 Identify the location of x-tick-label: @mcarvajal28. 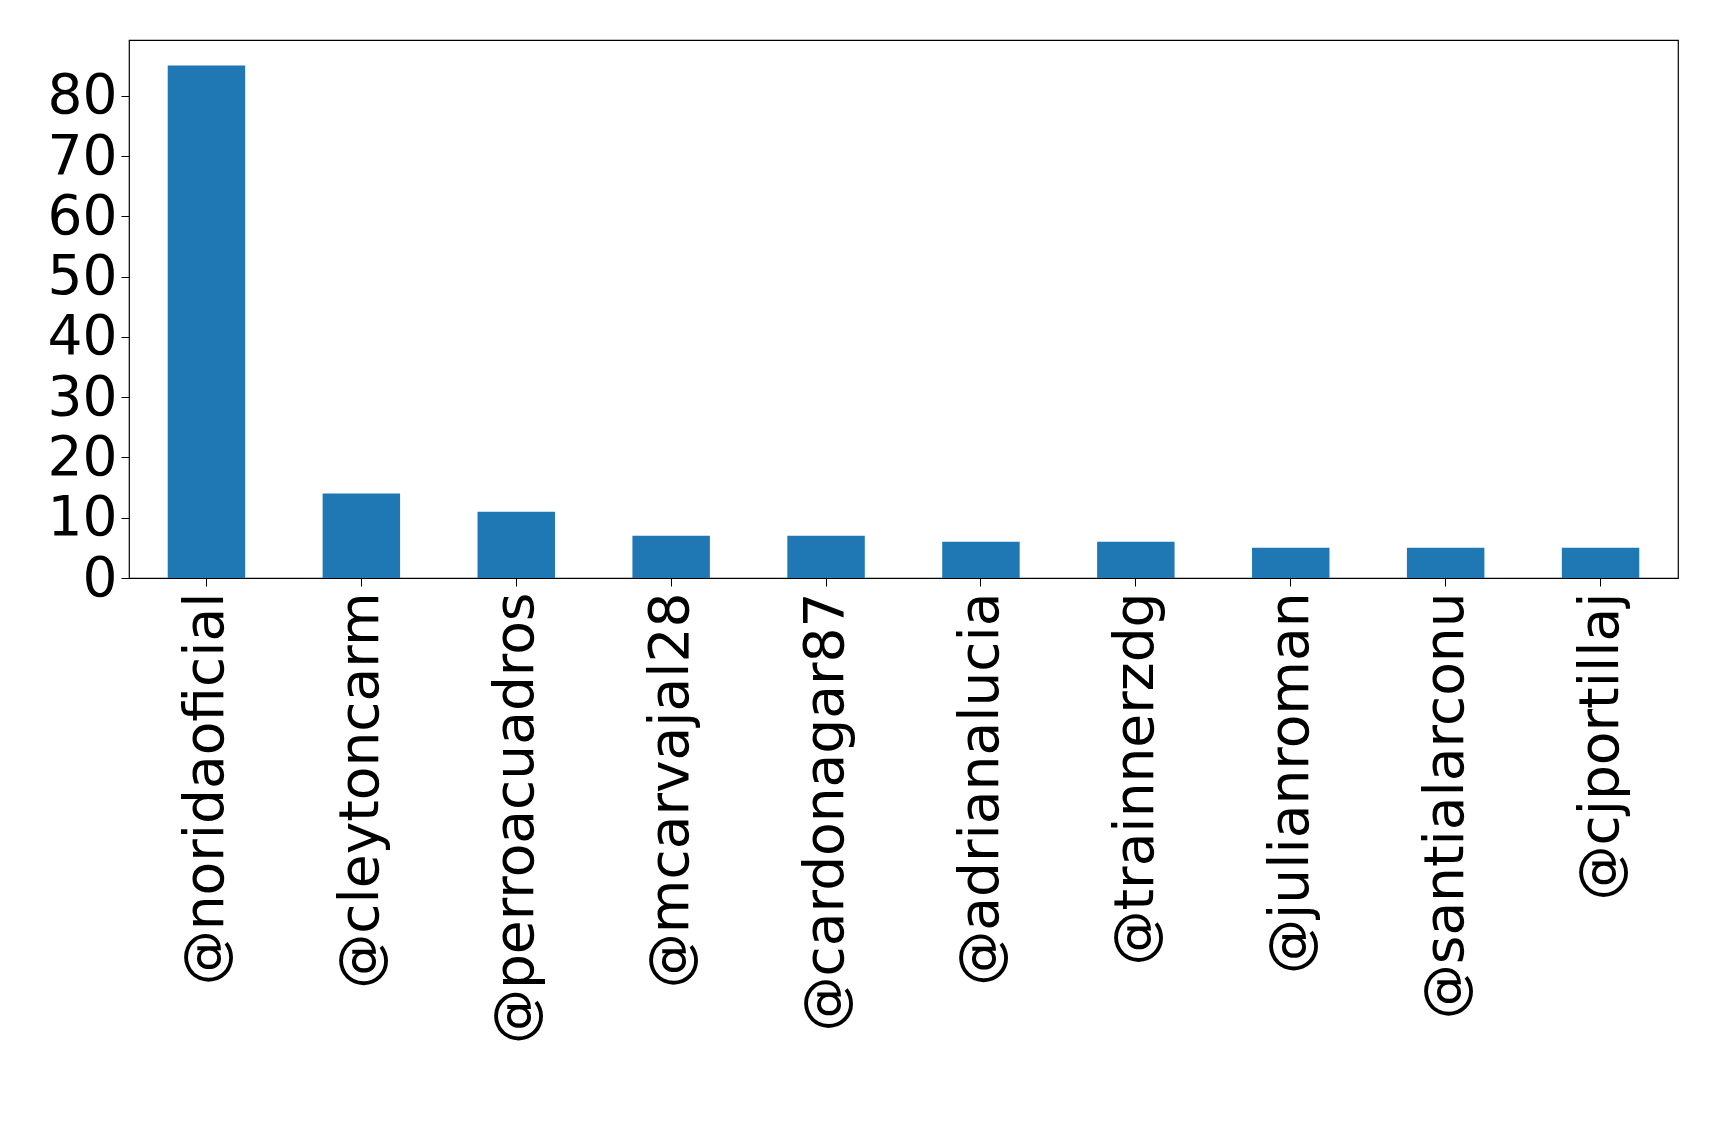
(669, 790).